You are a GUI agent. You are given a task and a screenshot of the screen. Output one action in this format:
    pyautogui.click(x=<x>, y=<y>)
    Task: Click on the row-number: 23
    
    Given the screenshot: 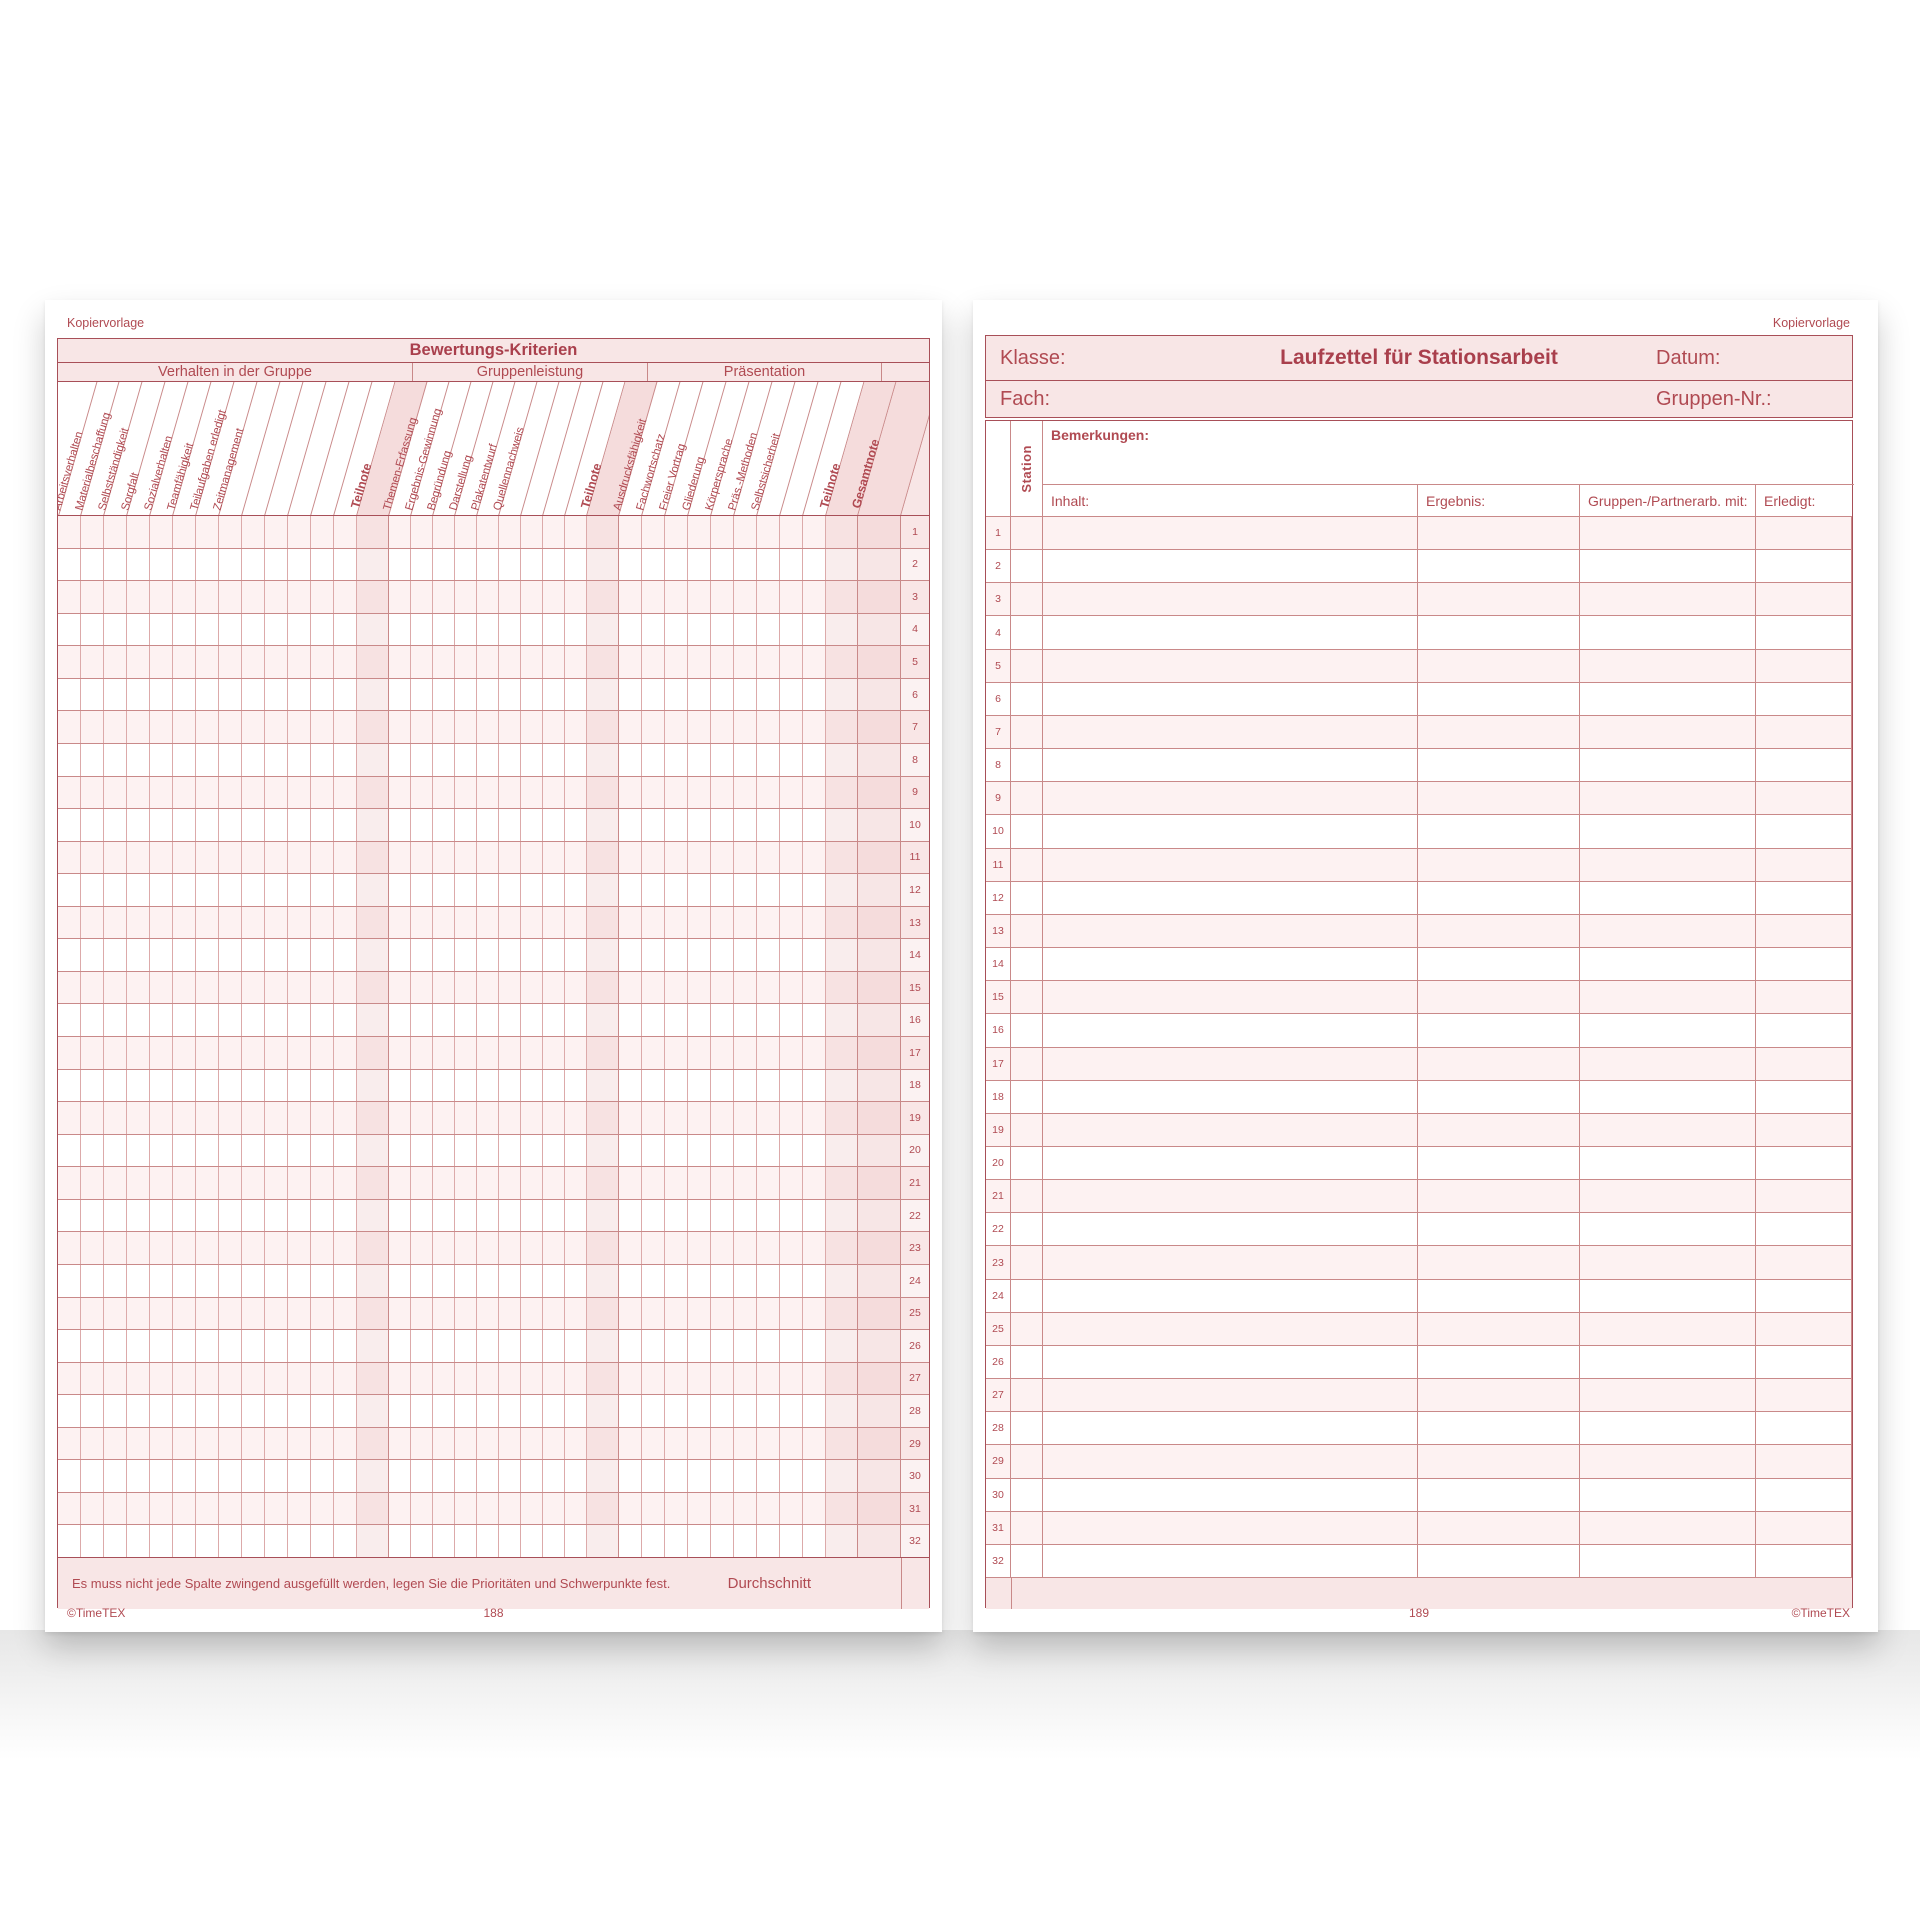 What is the action you would take?
    pyautogui.click(x=915, y=1248)
    